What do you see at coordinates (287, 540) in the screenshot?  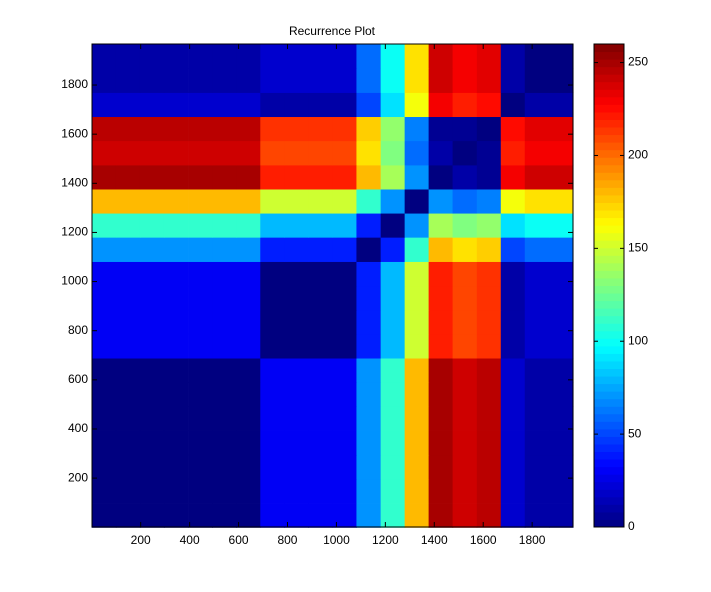 I see `x-tick-label: 800` at bounding box center [287, 540].